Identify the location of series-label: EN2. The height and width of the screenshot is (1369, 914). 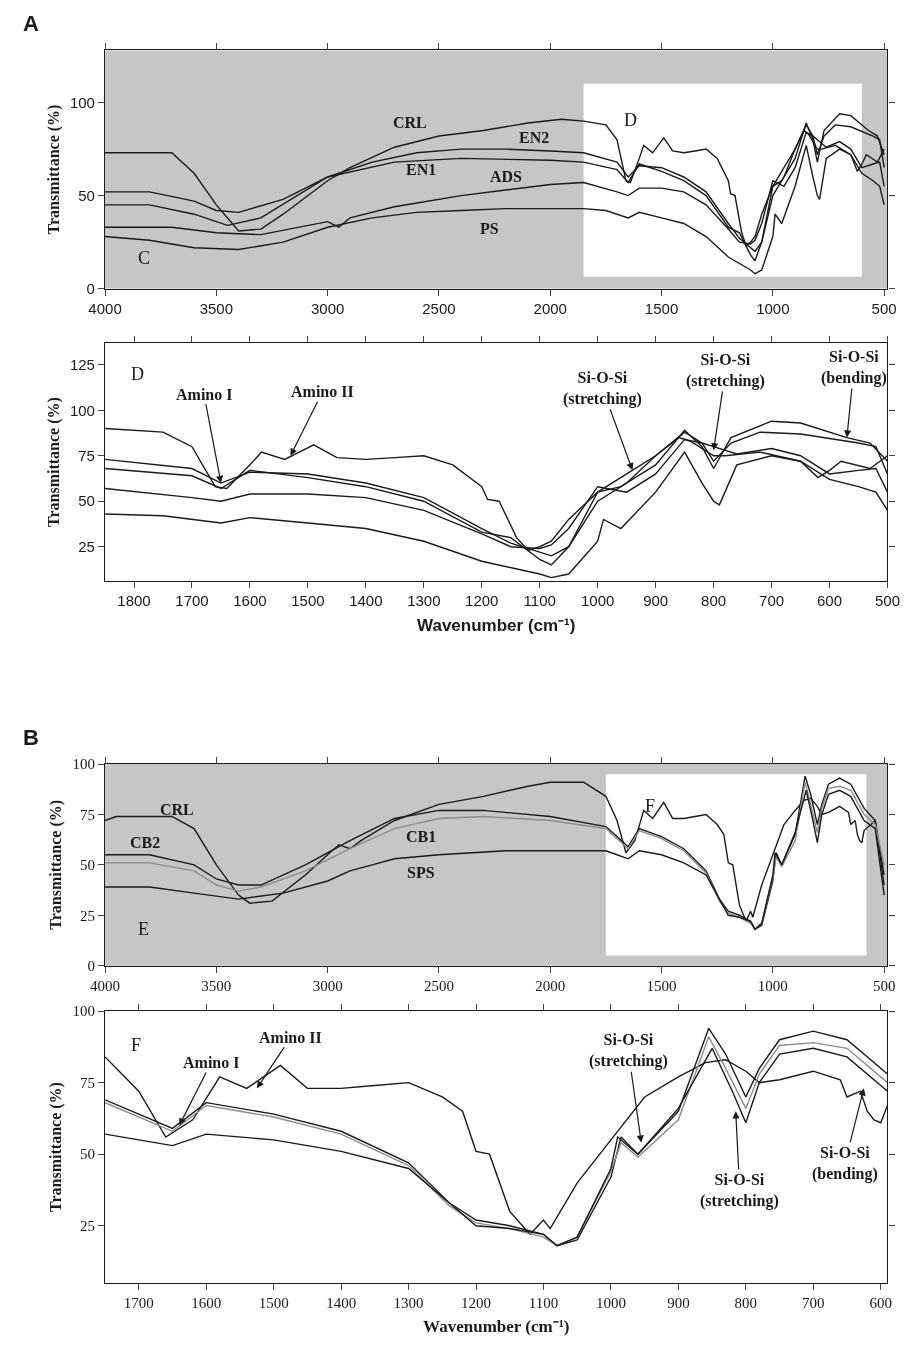
(534, 137).